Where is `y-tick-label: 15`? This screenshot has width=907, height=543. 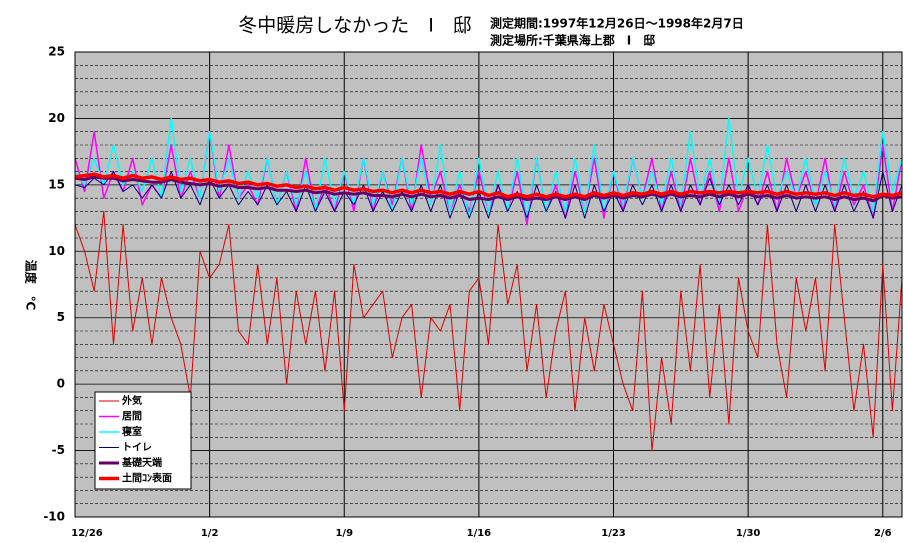 y-tick-label: 15 is located at coordinates (56, 184).